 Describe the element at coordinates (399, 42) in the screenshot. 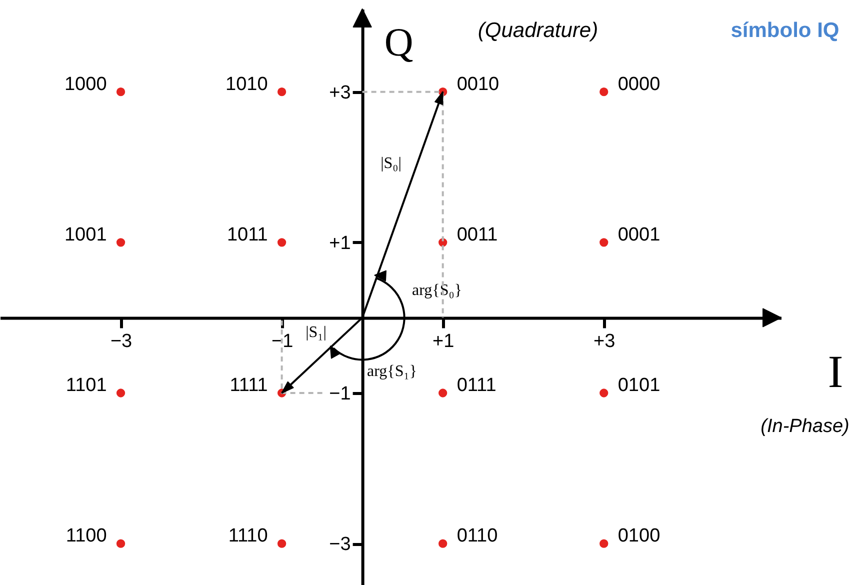

I see `y-axis-title: Q` at that location.